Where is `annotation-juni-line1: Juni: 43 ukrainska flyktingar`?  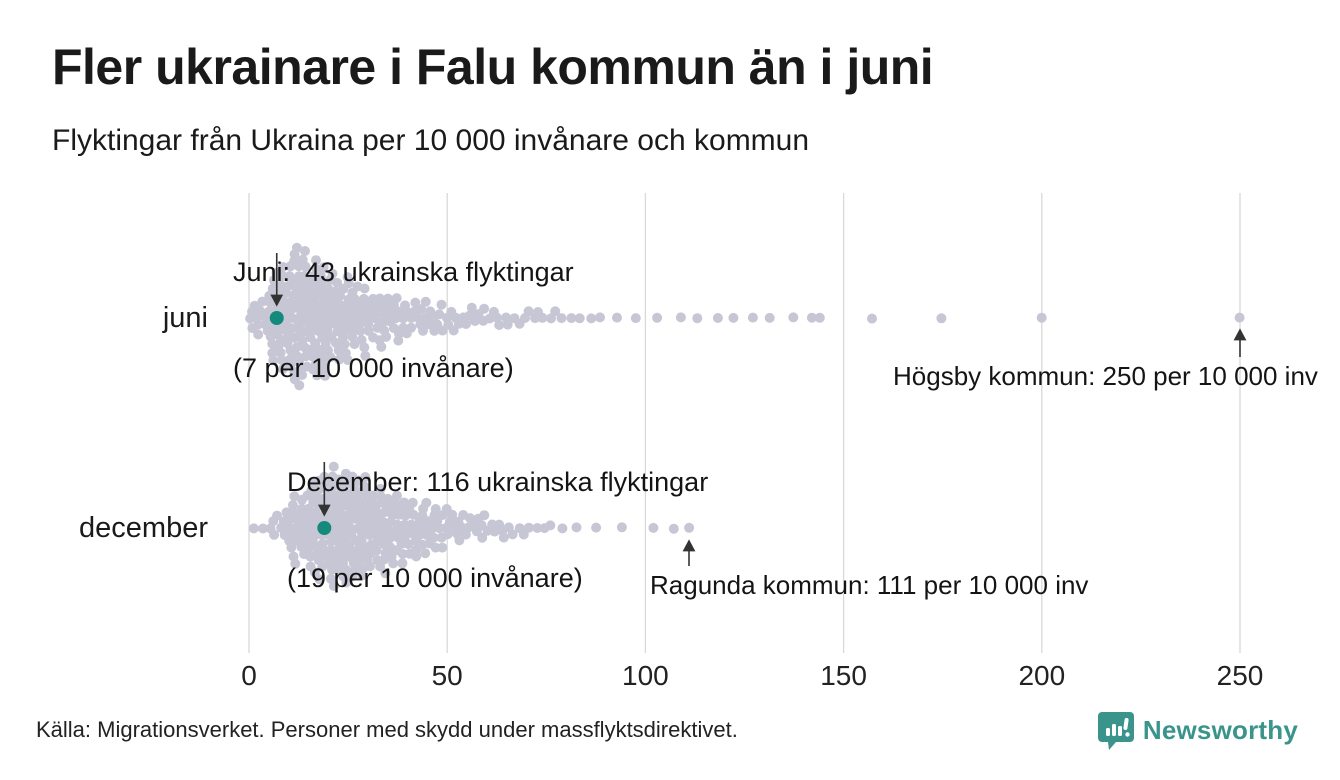
annotation-juni-line1: Juni: 43 ukrainska flyktingar is located at coordinates (403, 272).